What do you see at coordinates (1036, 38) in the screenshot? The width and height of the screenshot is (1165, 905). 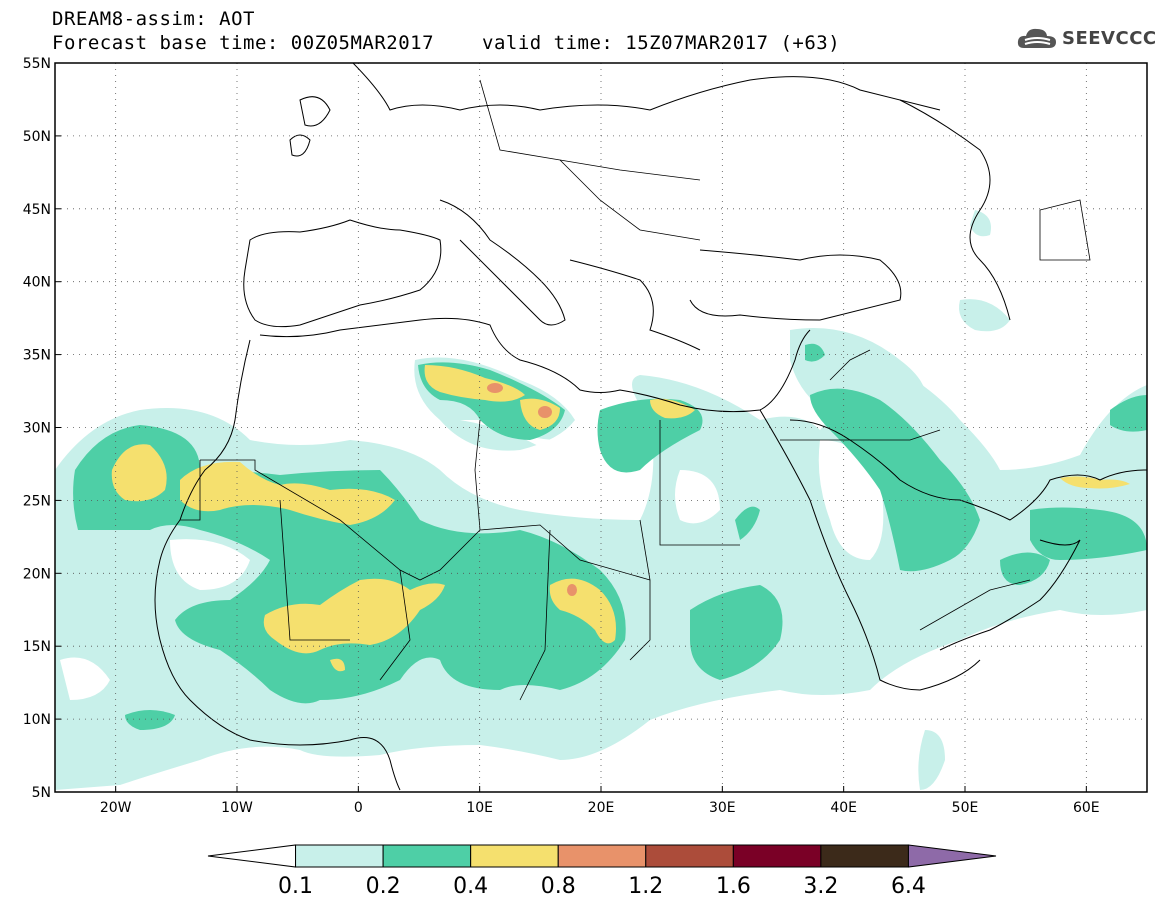 I see `cloud-icon` at bounding box center [1036, 38].